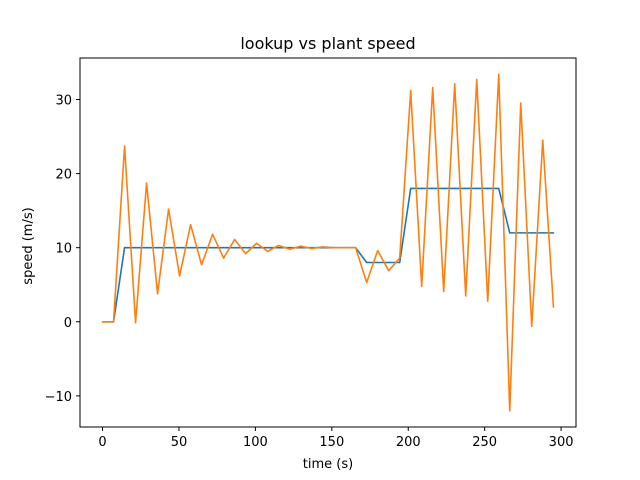 This screenshot has width=640, height=480. Describe the element at coordinates (102, 442) in the screenshot. I see `x-tick-label: 0` at that location.